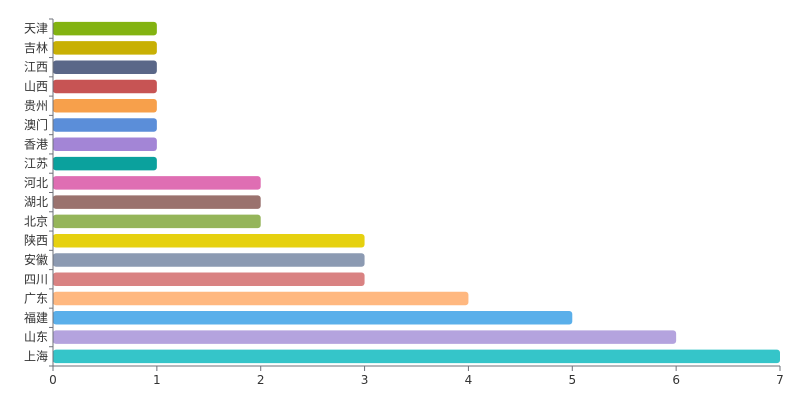 The image size is (799, 414). What do you see at coordinates (36, 259) in the screenshot?
I see `category-label: 安徽` at bounding box center [36, 259].